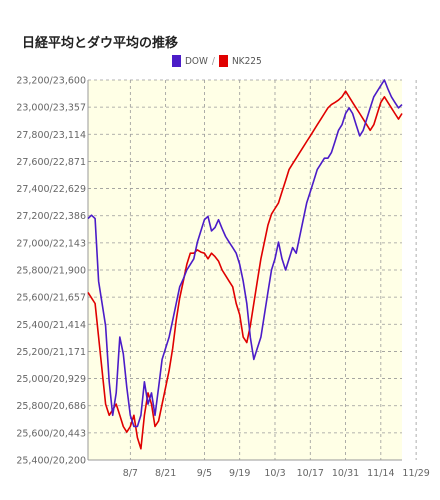 The image size is (440, 500). Describe the element at coordinates (246, 61) in the screenshot. I see `legend-nk225-label: NK225` at that location.